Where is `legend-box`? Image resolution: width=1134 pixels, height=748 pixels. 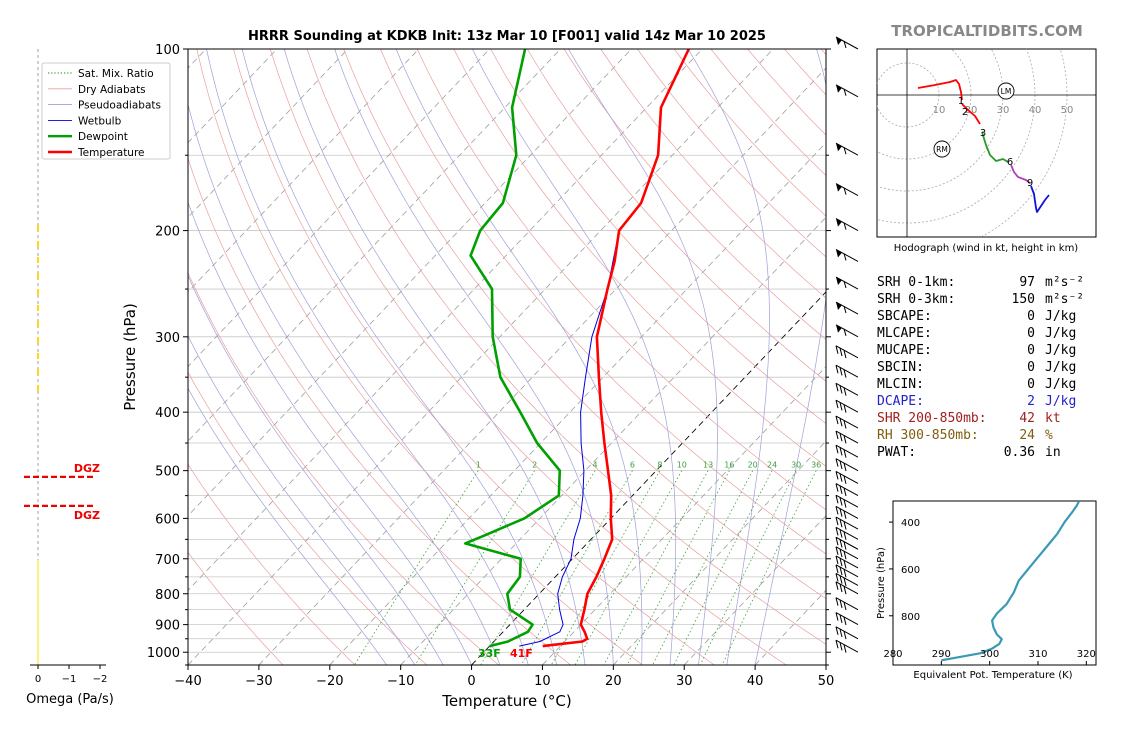 legend-box is located at coordinates (106, 111).